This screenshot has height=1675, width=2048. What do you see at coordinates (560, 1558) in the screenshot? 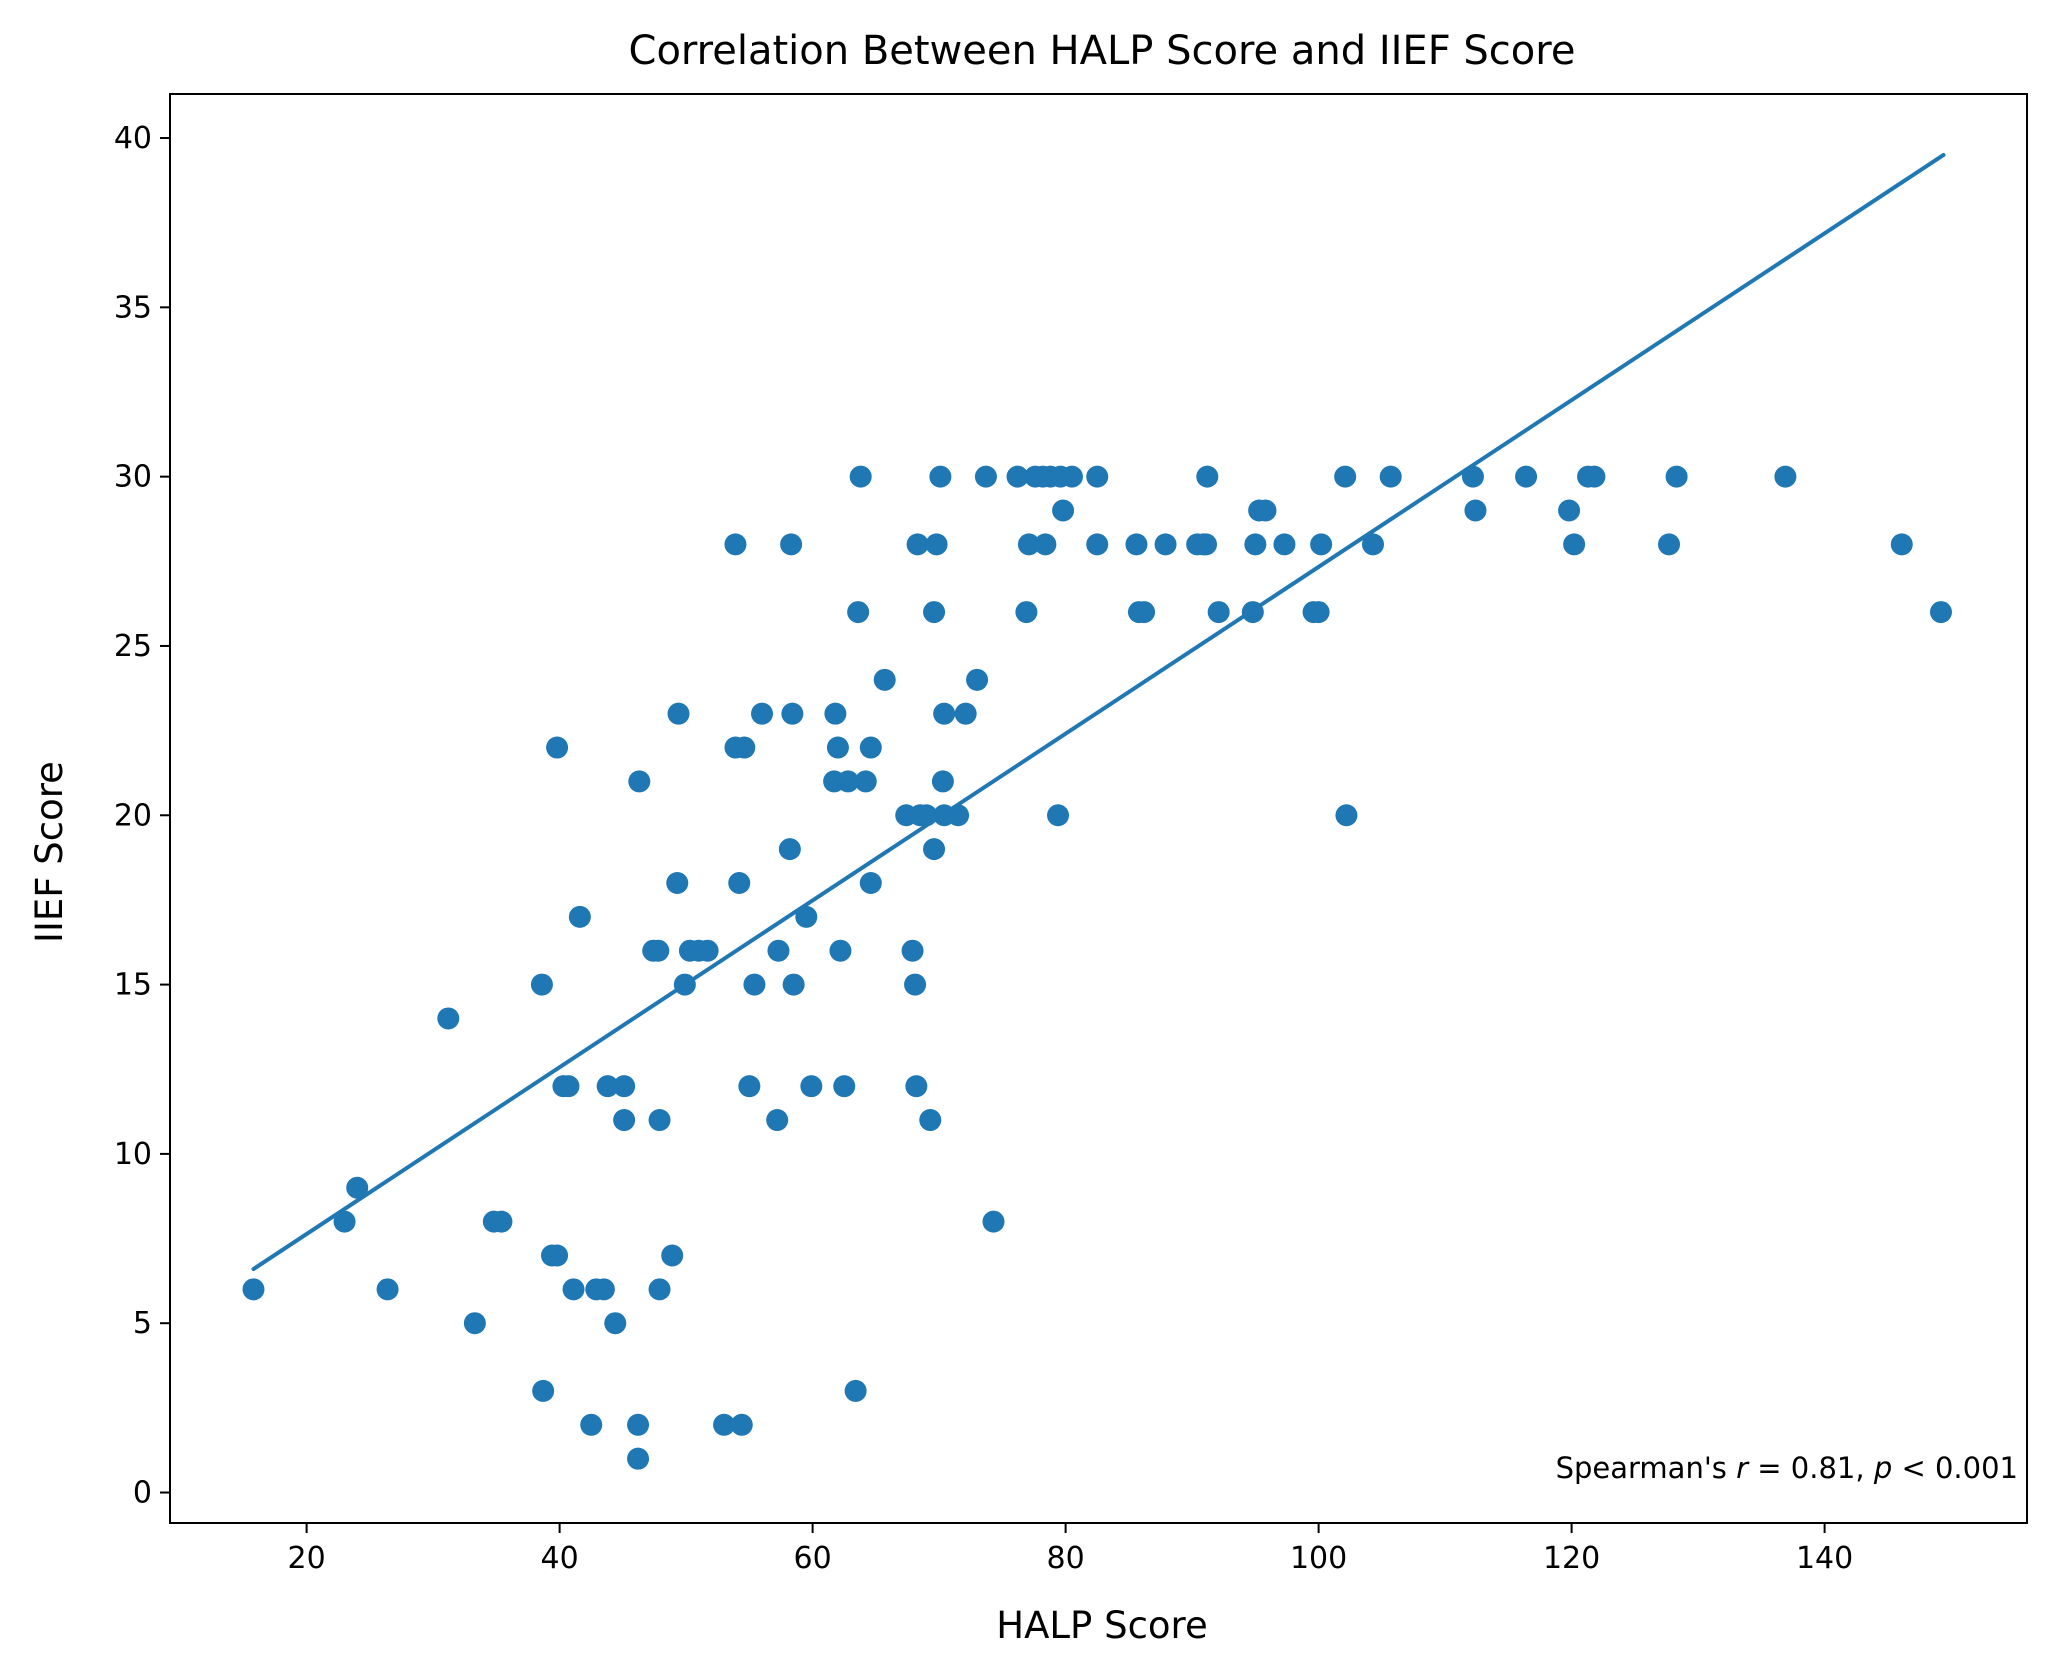
I see `x-tick-label: 40` at bounding box center [560, 1558].